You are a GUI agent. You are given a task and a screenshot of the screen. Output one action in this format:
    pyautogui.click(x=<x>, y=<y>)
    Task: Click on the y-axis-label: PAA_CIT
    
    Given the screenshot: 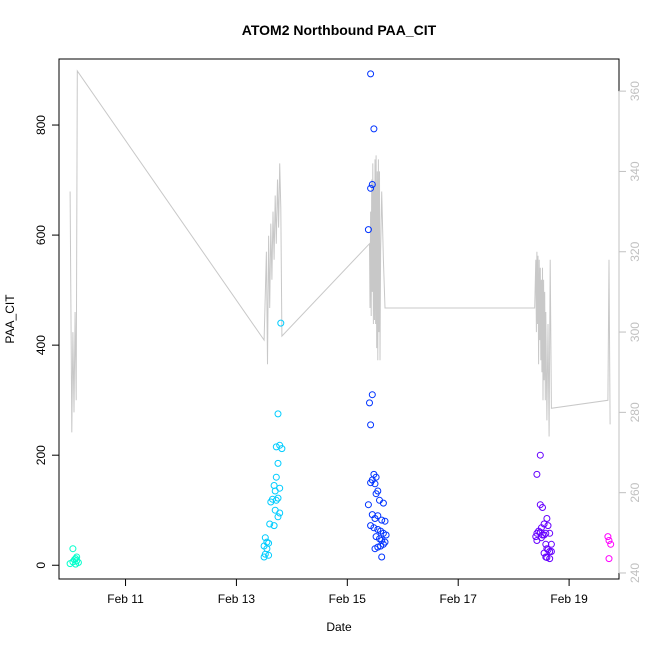 What is the action you would take?
    pyautogui.click(x=10, y=319)
    